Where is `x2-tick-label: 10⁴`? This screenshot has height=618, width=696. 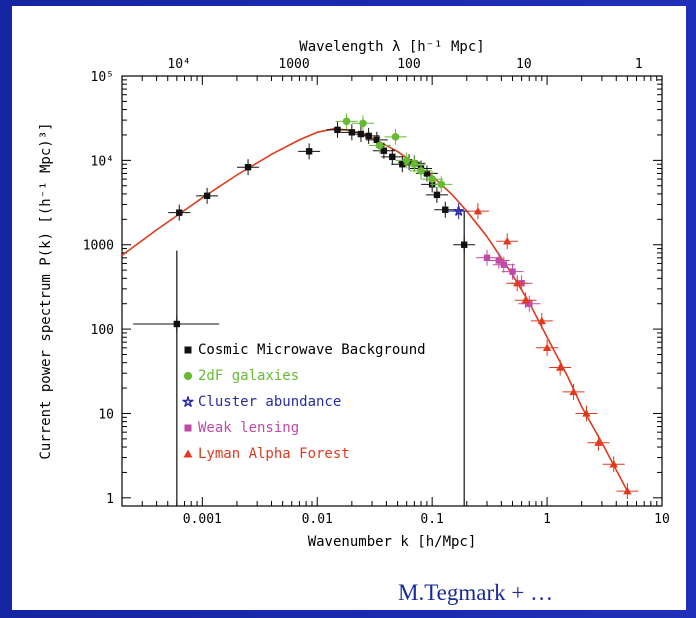
x2-tick-label: 10⁴ is located at coordinates (178, 64).